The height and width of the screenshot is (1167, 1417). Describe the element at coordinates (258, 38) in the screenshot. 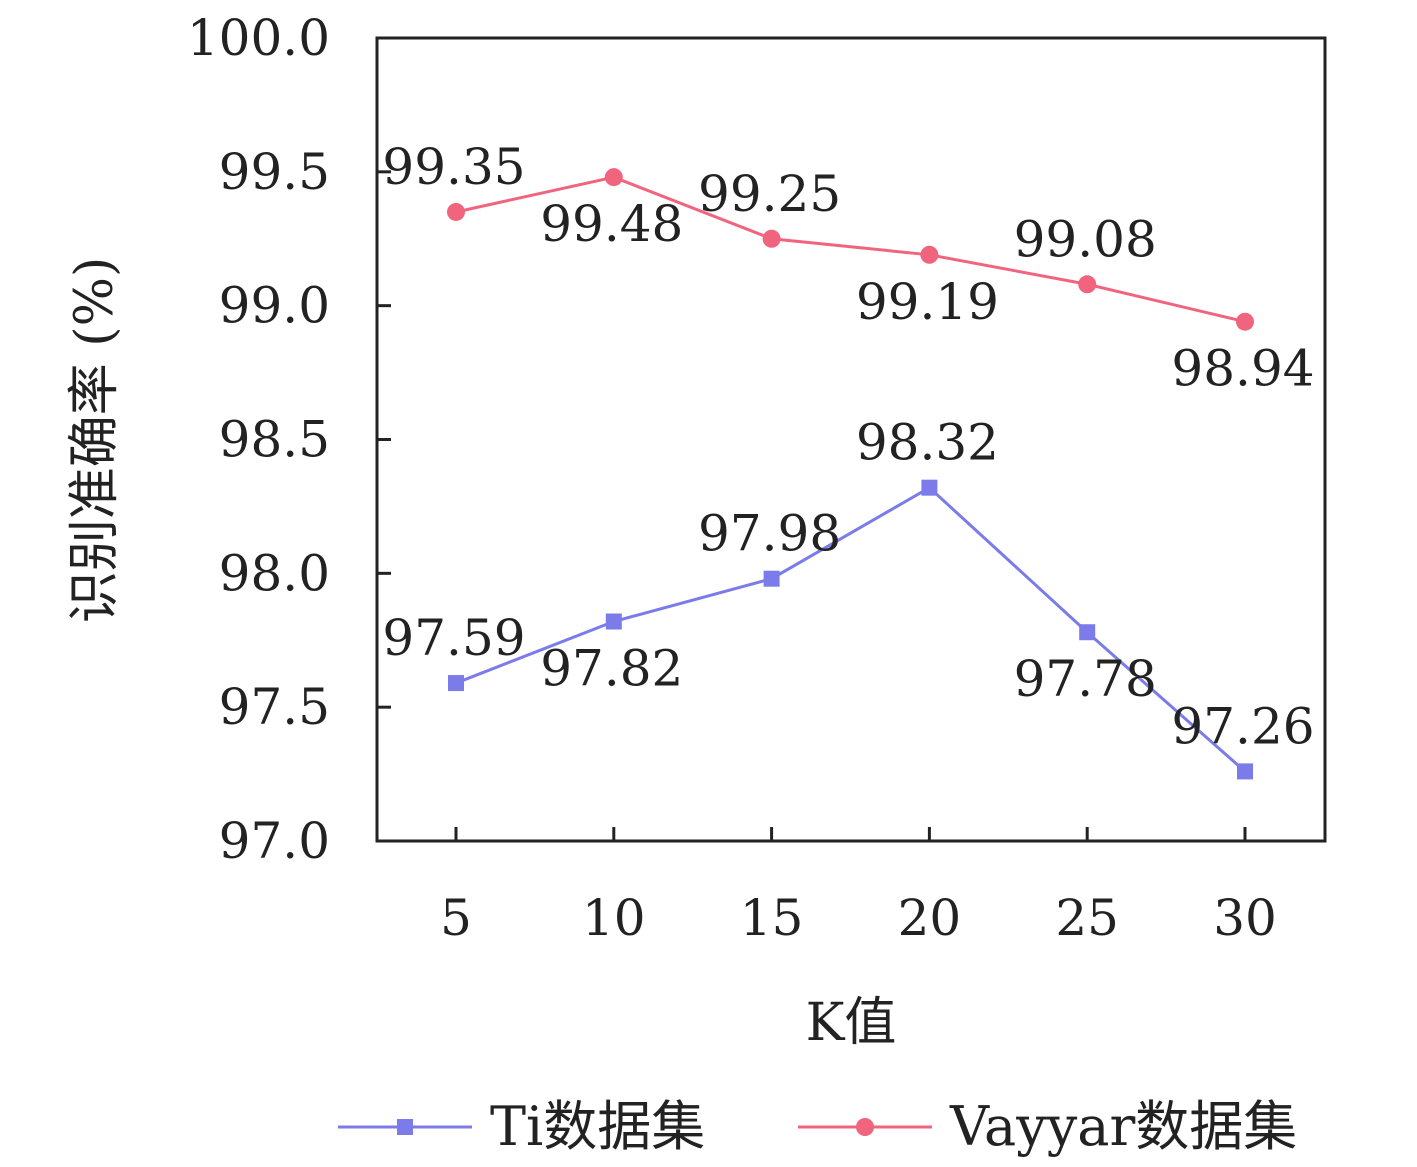

I see `y-tick-label: 100.0` at that location.